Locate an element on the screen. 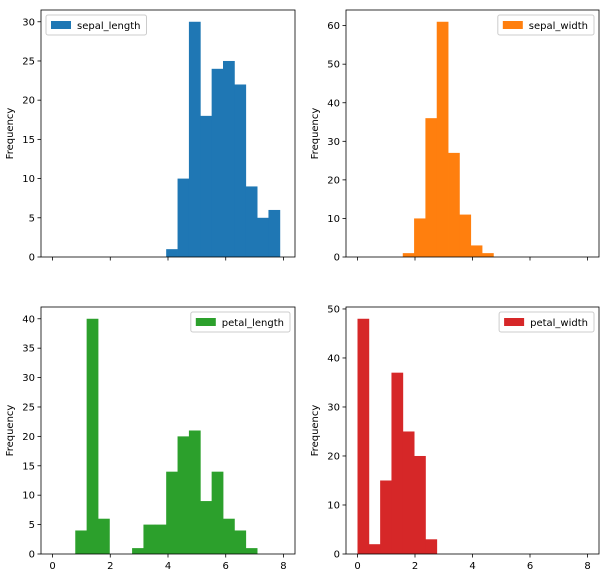 The width and height of the screenshot is (609, 578). legend: sepal_width is located at coordinates (546, 25).